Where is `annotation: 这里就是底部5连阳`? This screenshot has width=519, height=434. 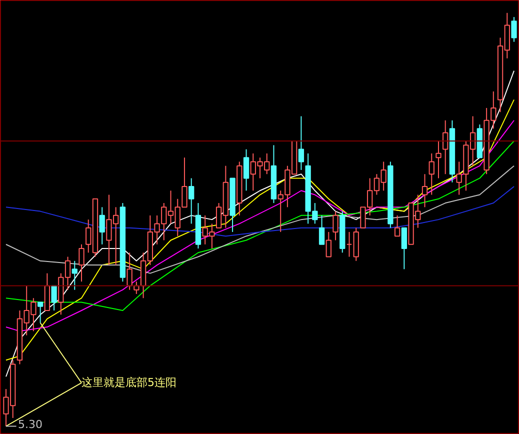
annotation: 这里就是底部5连阳 is located at coordinates (129, 382).